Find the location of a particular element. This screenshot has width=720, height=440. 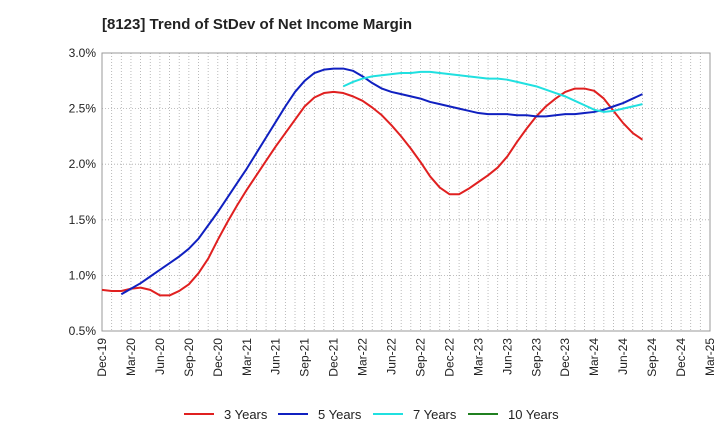

x-tick-label: Dec-22 is located at coordinates (449, 357).